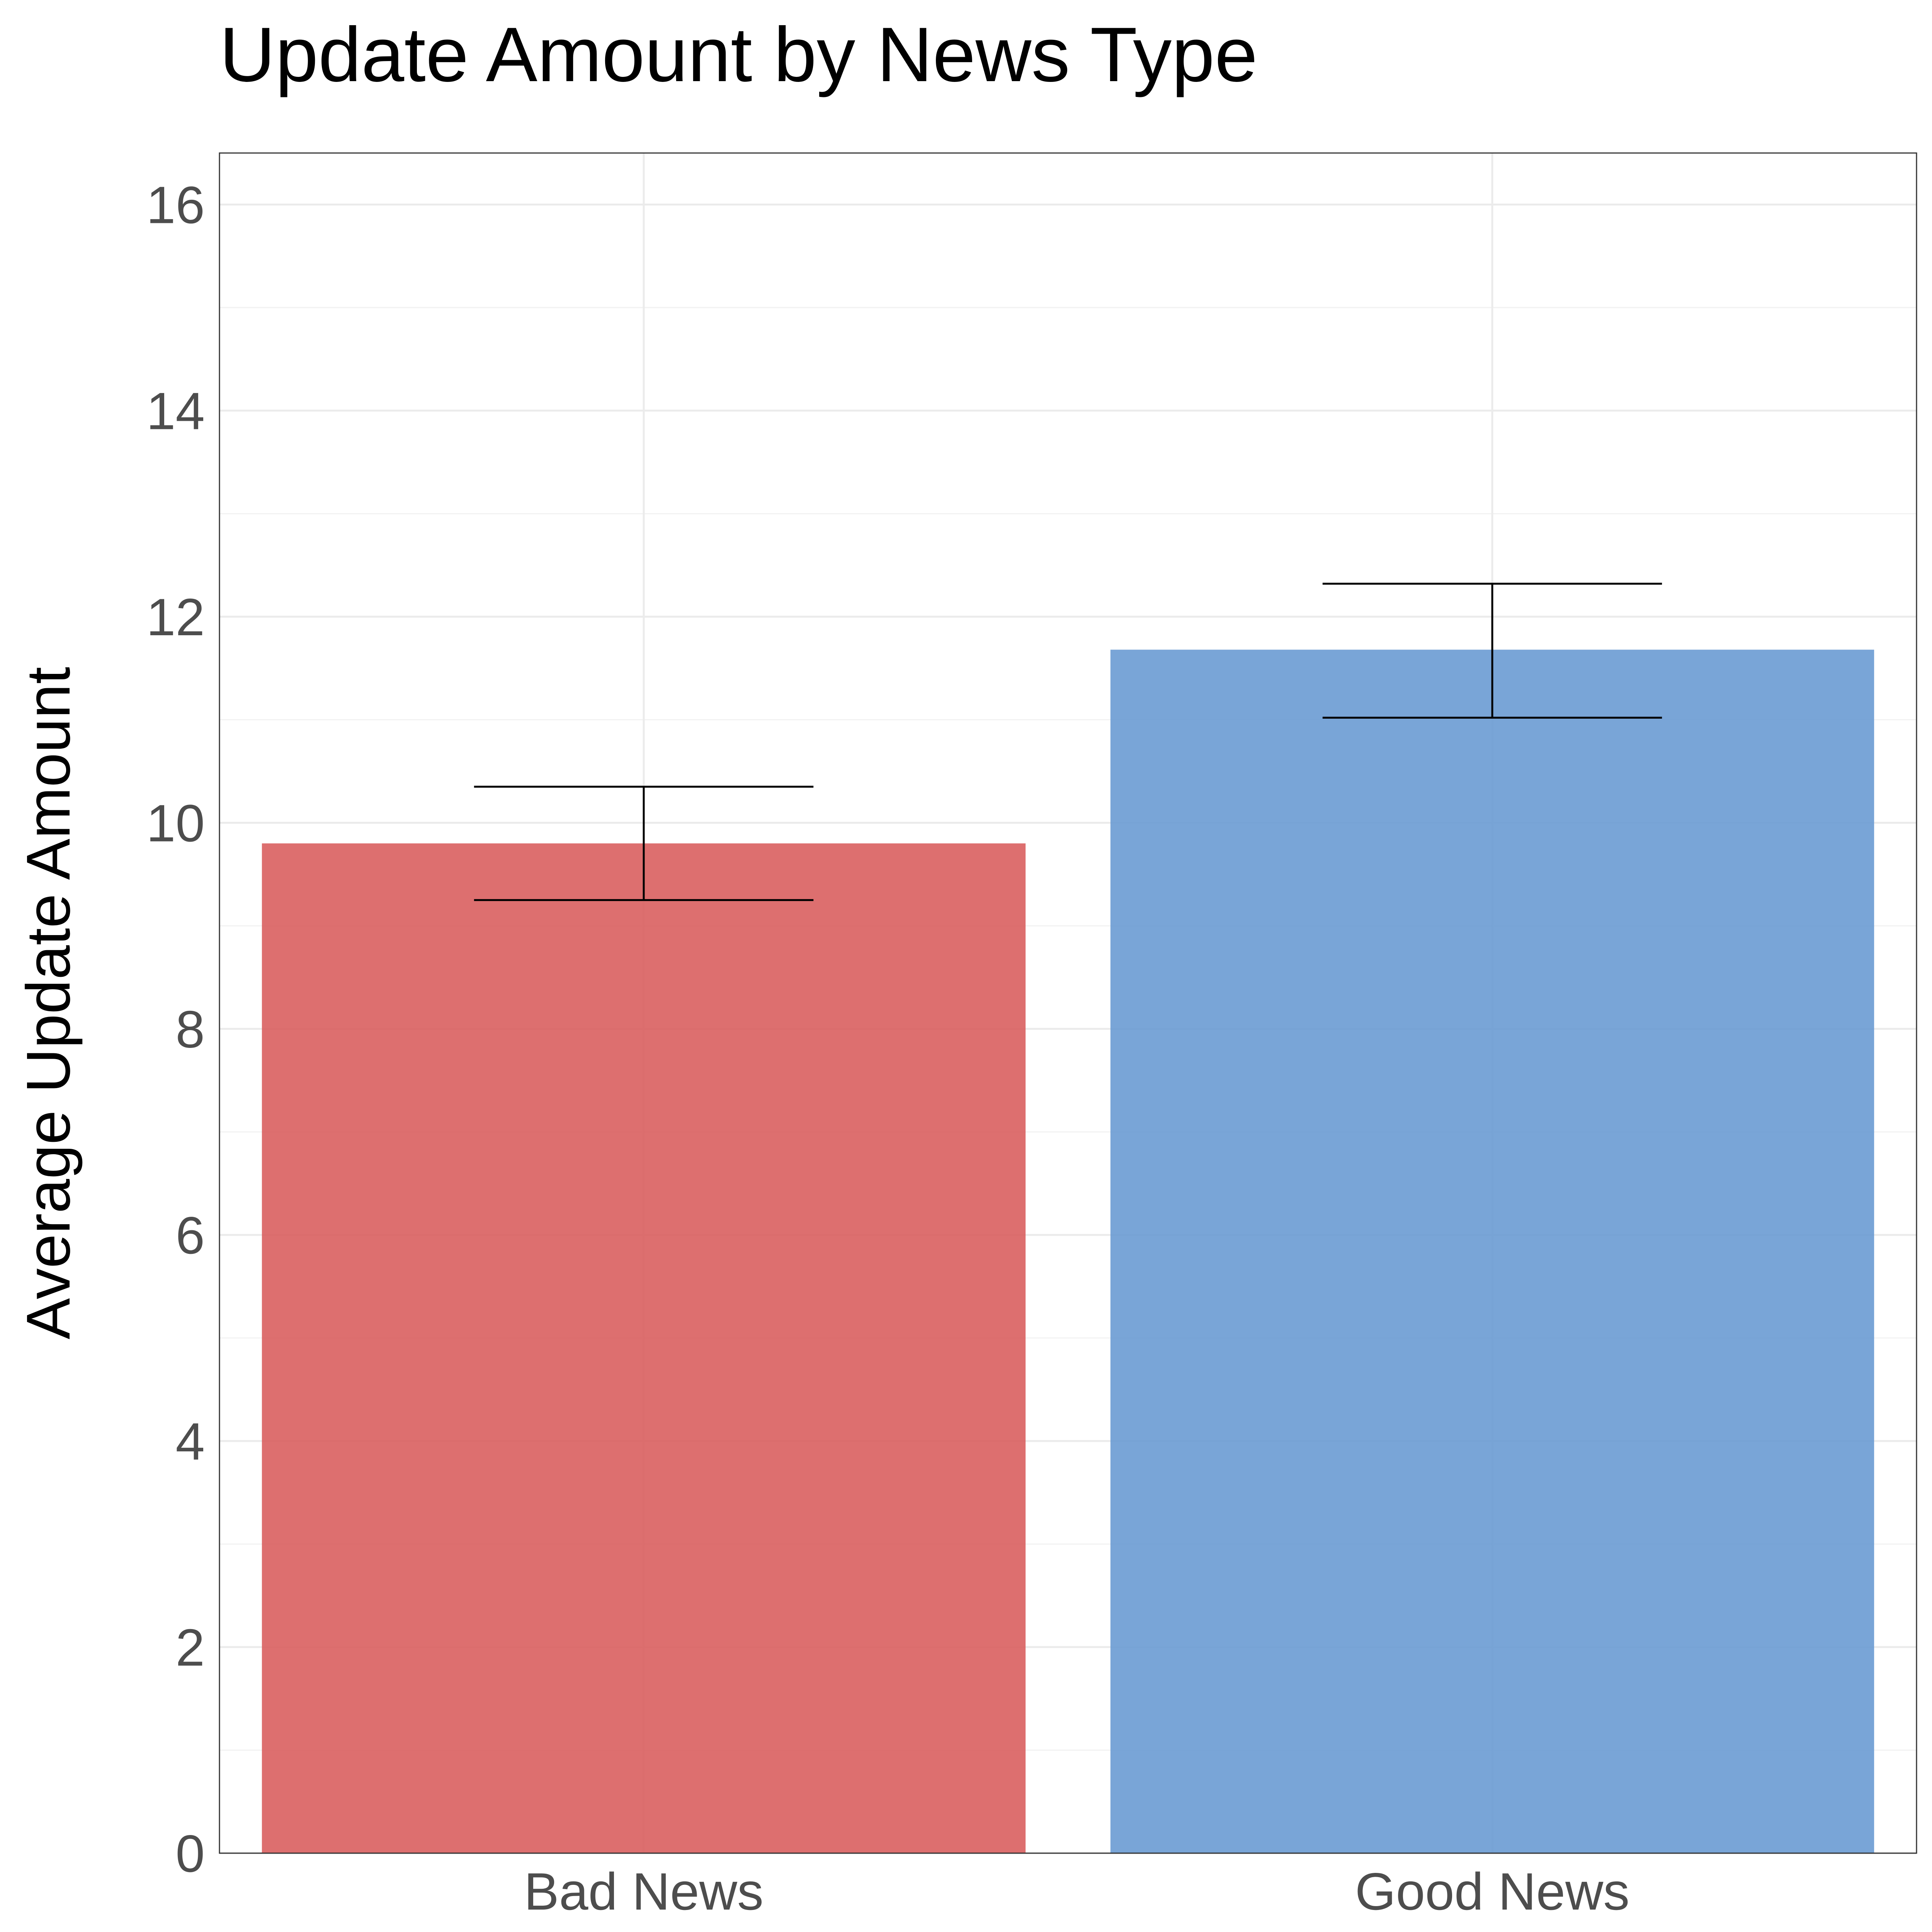  Describe the element at coordinates (49, 1003) in the screenshot. I see `y-axis-label: Average Update Amount` at that location.